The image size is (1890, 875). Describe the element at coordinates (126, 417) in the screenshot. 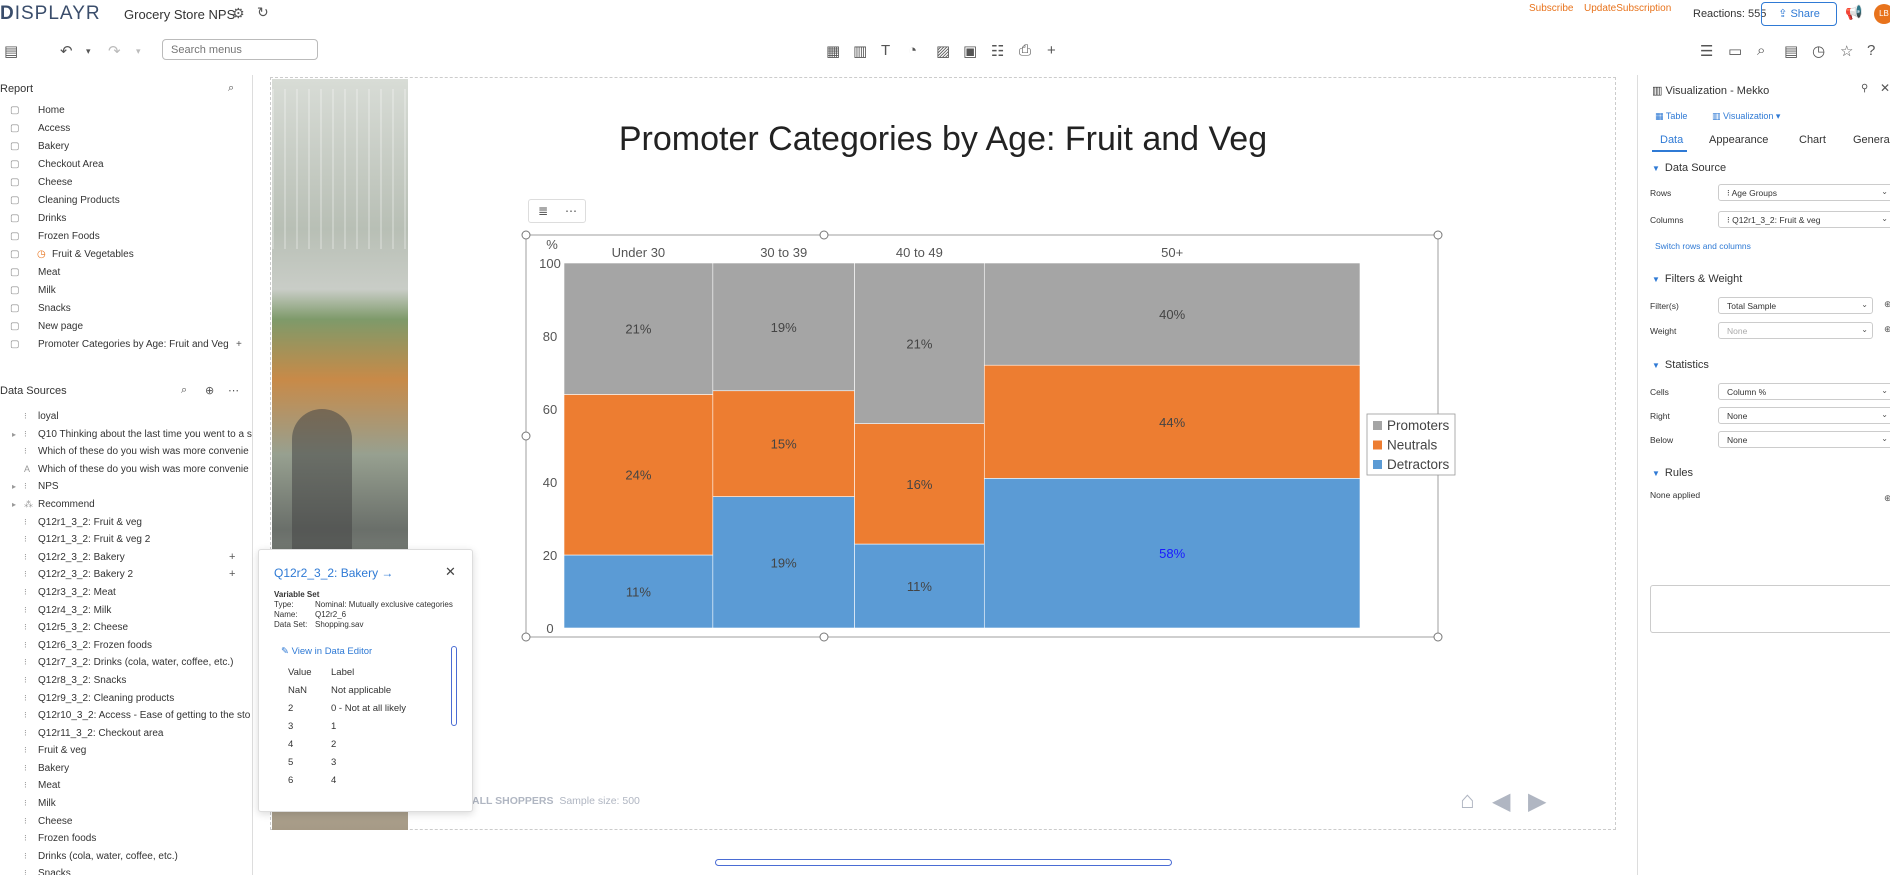

I see `list-item: ⁝ loyal` at that location.